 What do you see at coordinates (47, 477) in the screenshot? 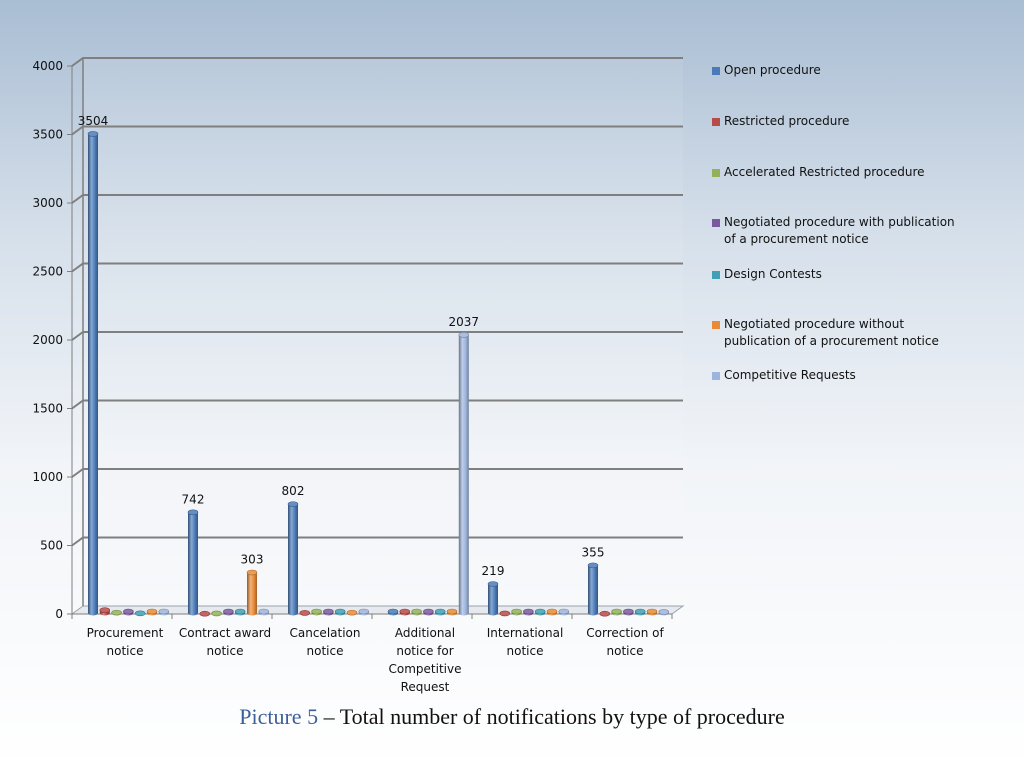
I see `y-tick-label: 1000` at bounding box center [47, 477].